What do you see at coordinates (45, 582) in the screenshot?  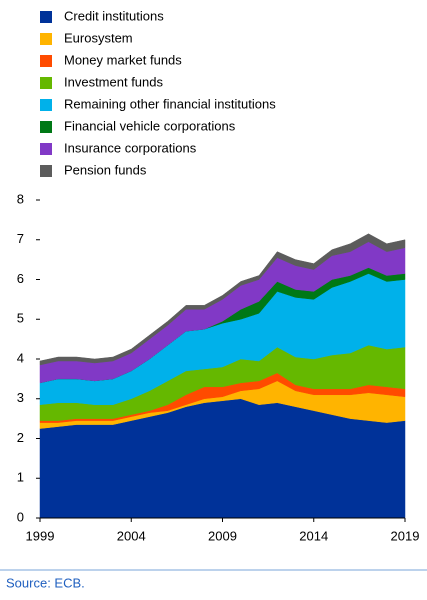 I see `source: Source: ECB.` at bounding box center [45, 582].